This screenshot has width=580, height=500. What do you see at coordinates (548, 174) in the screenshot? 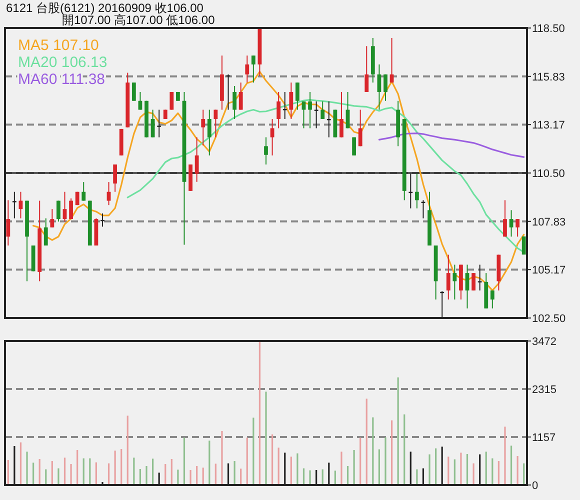
I see `y-tick-label: 110.50` at bounding box center [548, 174].